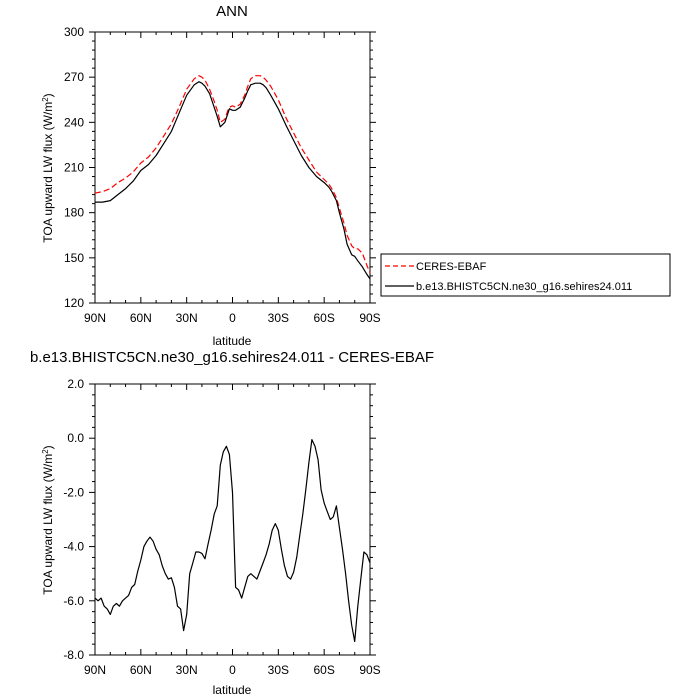 The height and width of the screenshot is (700, 700). Describe the element at coordinates (232, 11) in the screenshot. I see `top-plot-title: ANN` at that location.